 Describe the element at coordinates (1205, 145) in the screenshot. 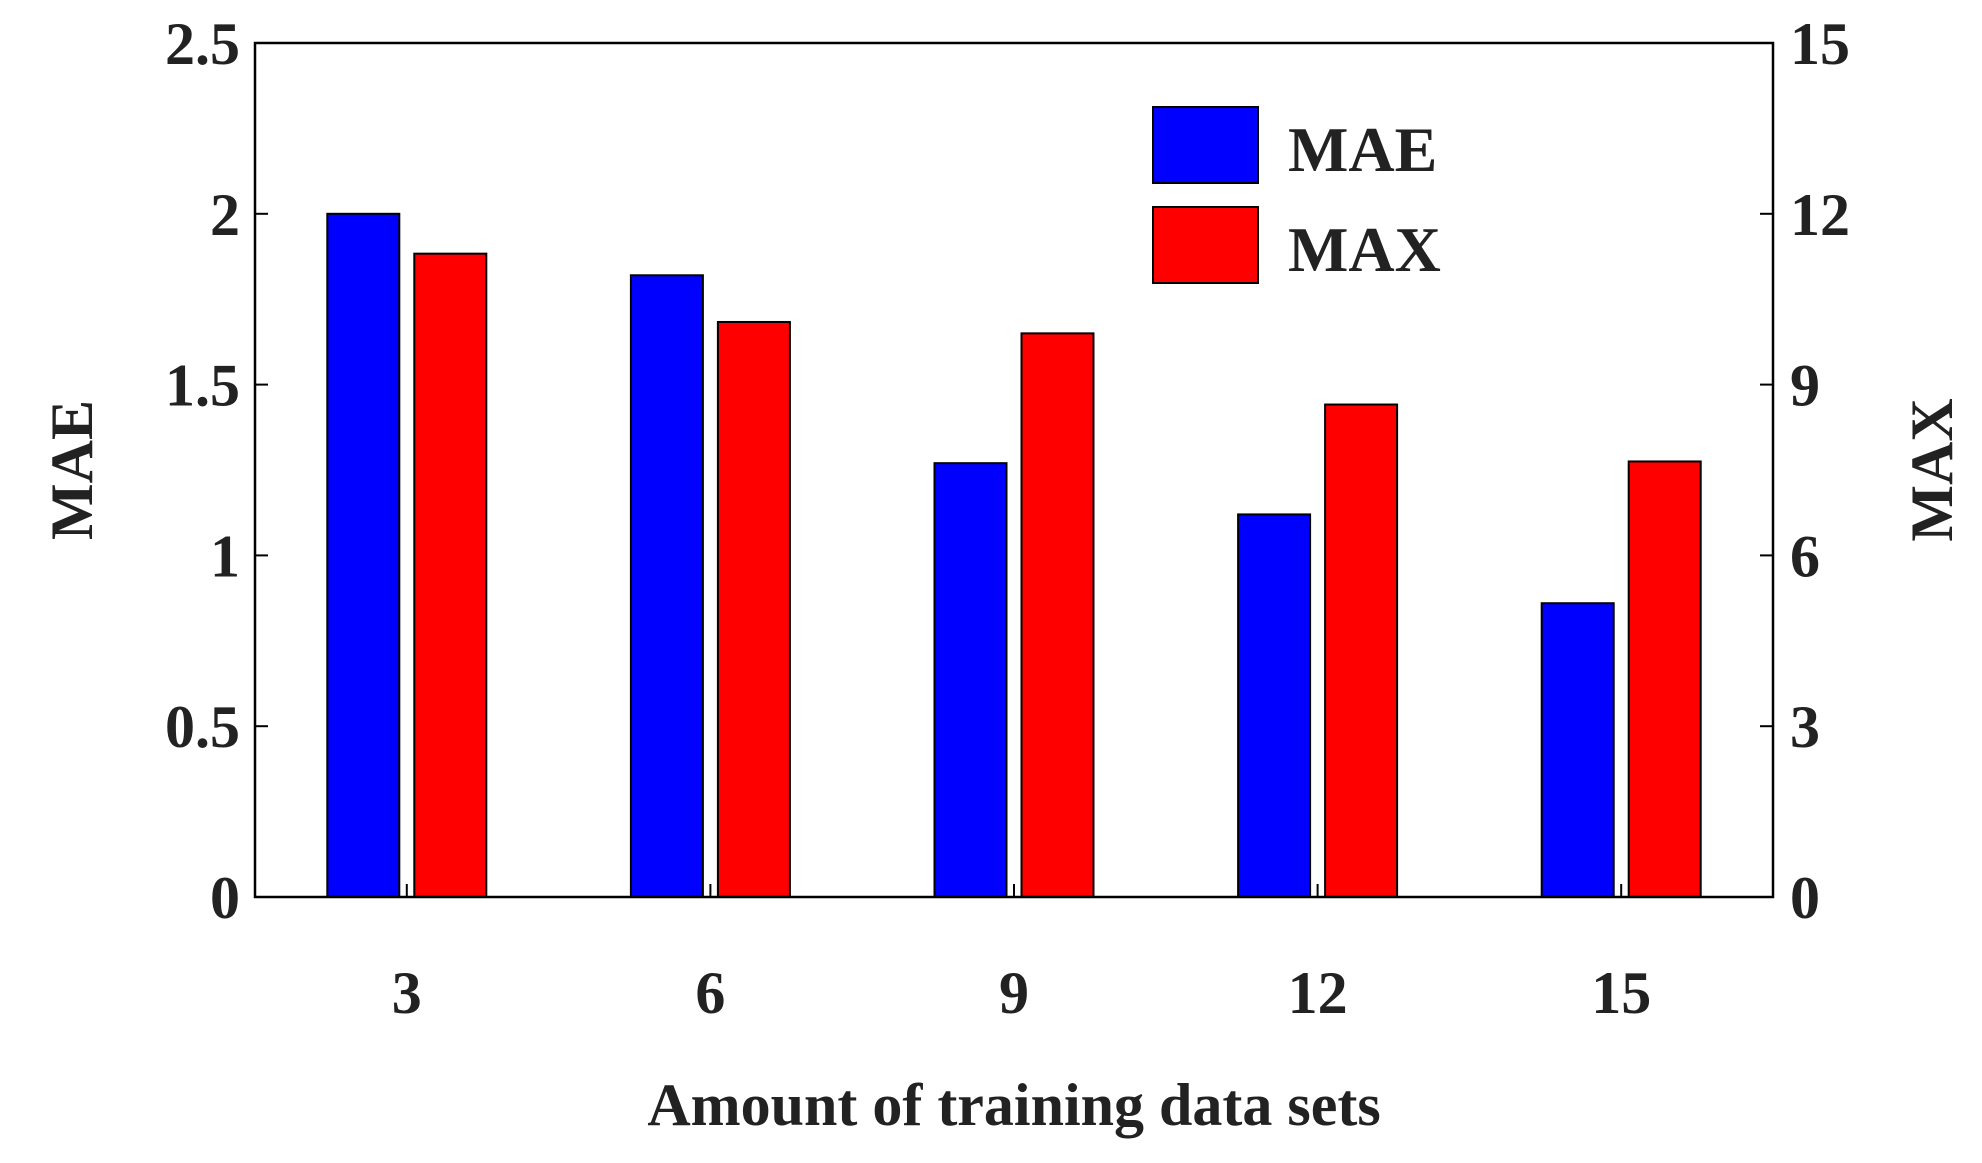

I see `legend-swatch-mae` at that location.